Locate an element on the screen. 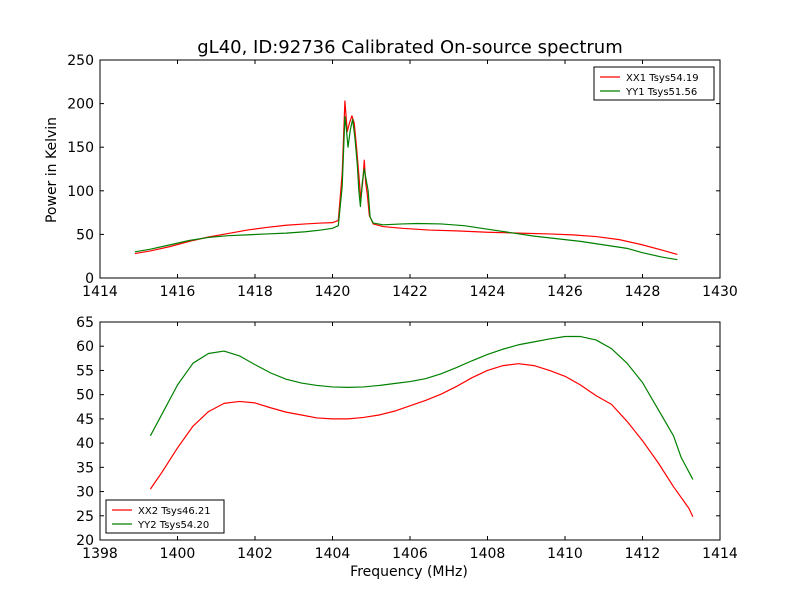 This screenshot has width=800, height=600. x-tick-label: 1406 is located at coordinates (410, 554).